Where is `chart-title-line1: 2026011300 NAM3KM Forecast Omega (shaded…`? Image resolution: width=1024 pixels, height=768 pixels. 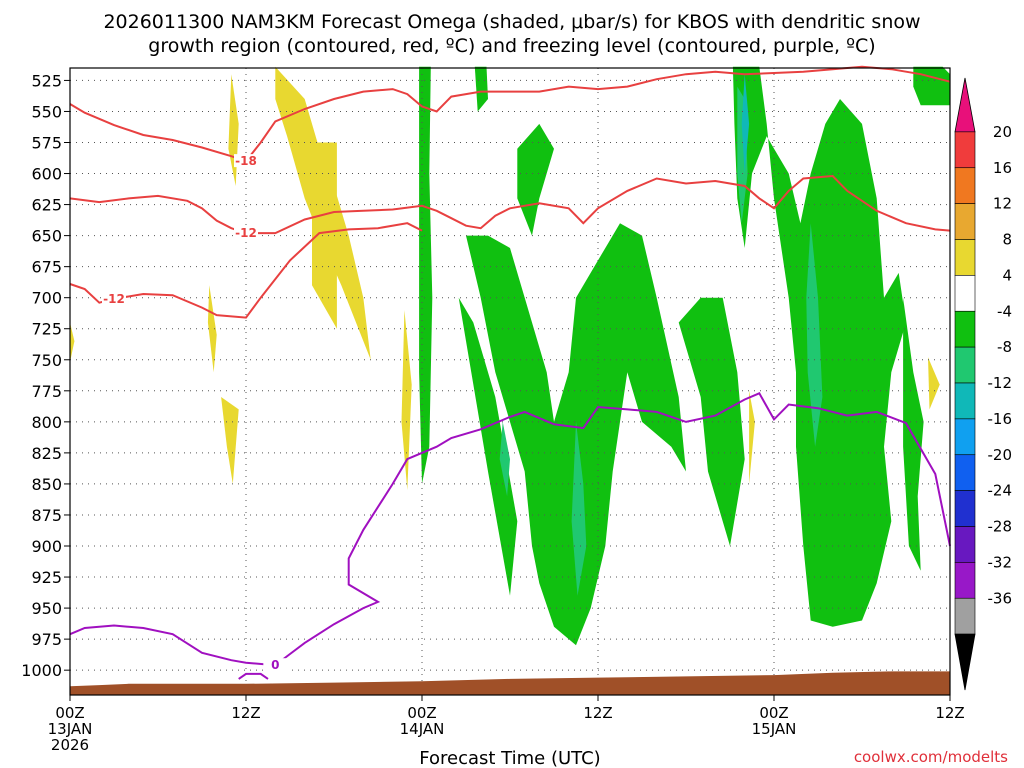 chart-title-line1: 2026011300 NAM3KM Forecast Omega (shaded… is located at coordinates (511, 22).